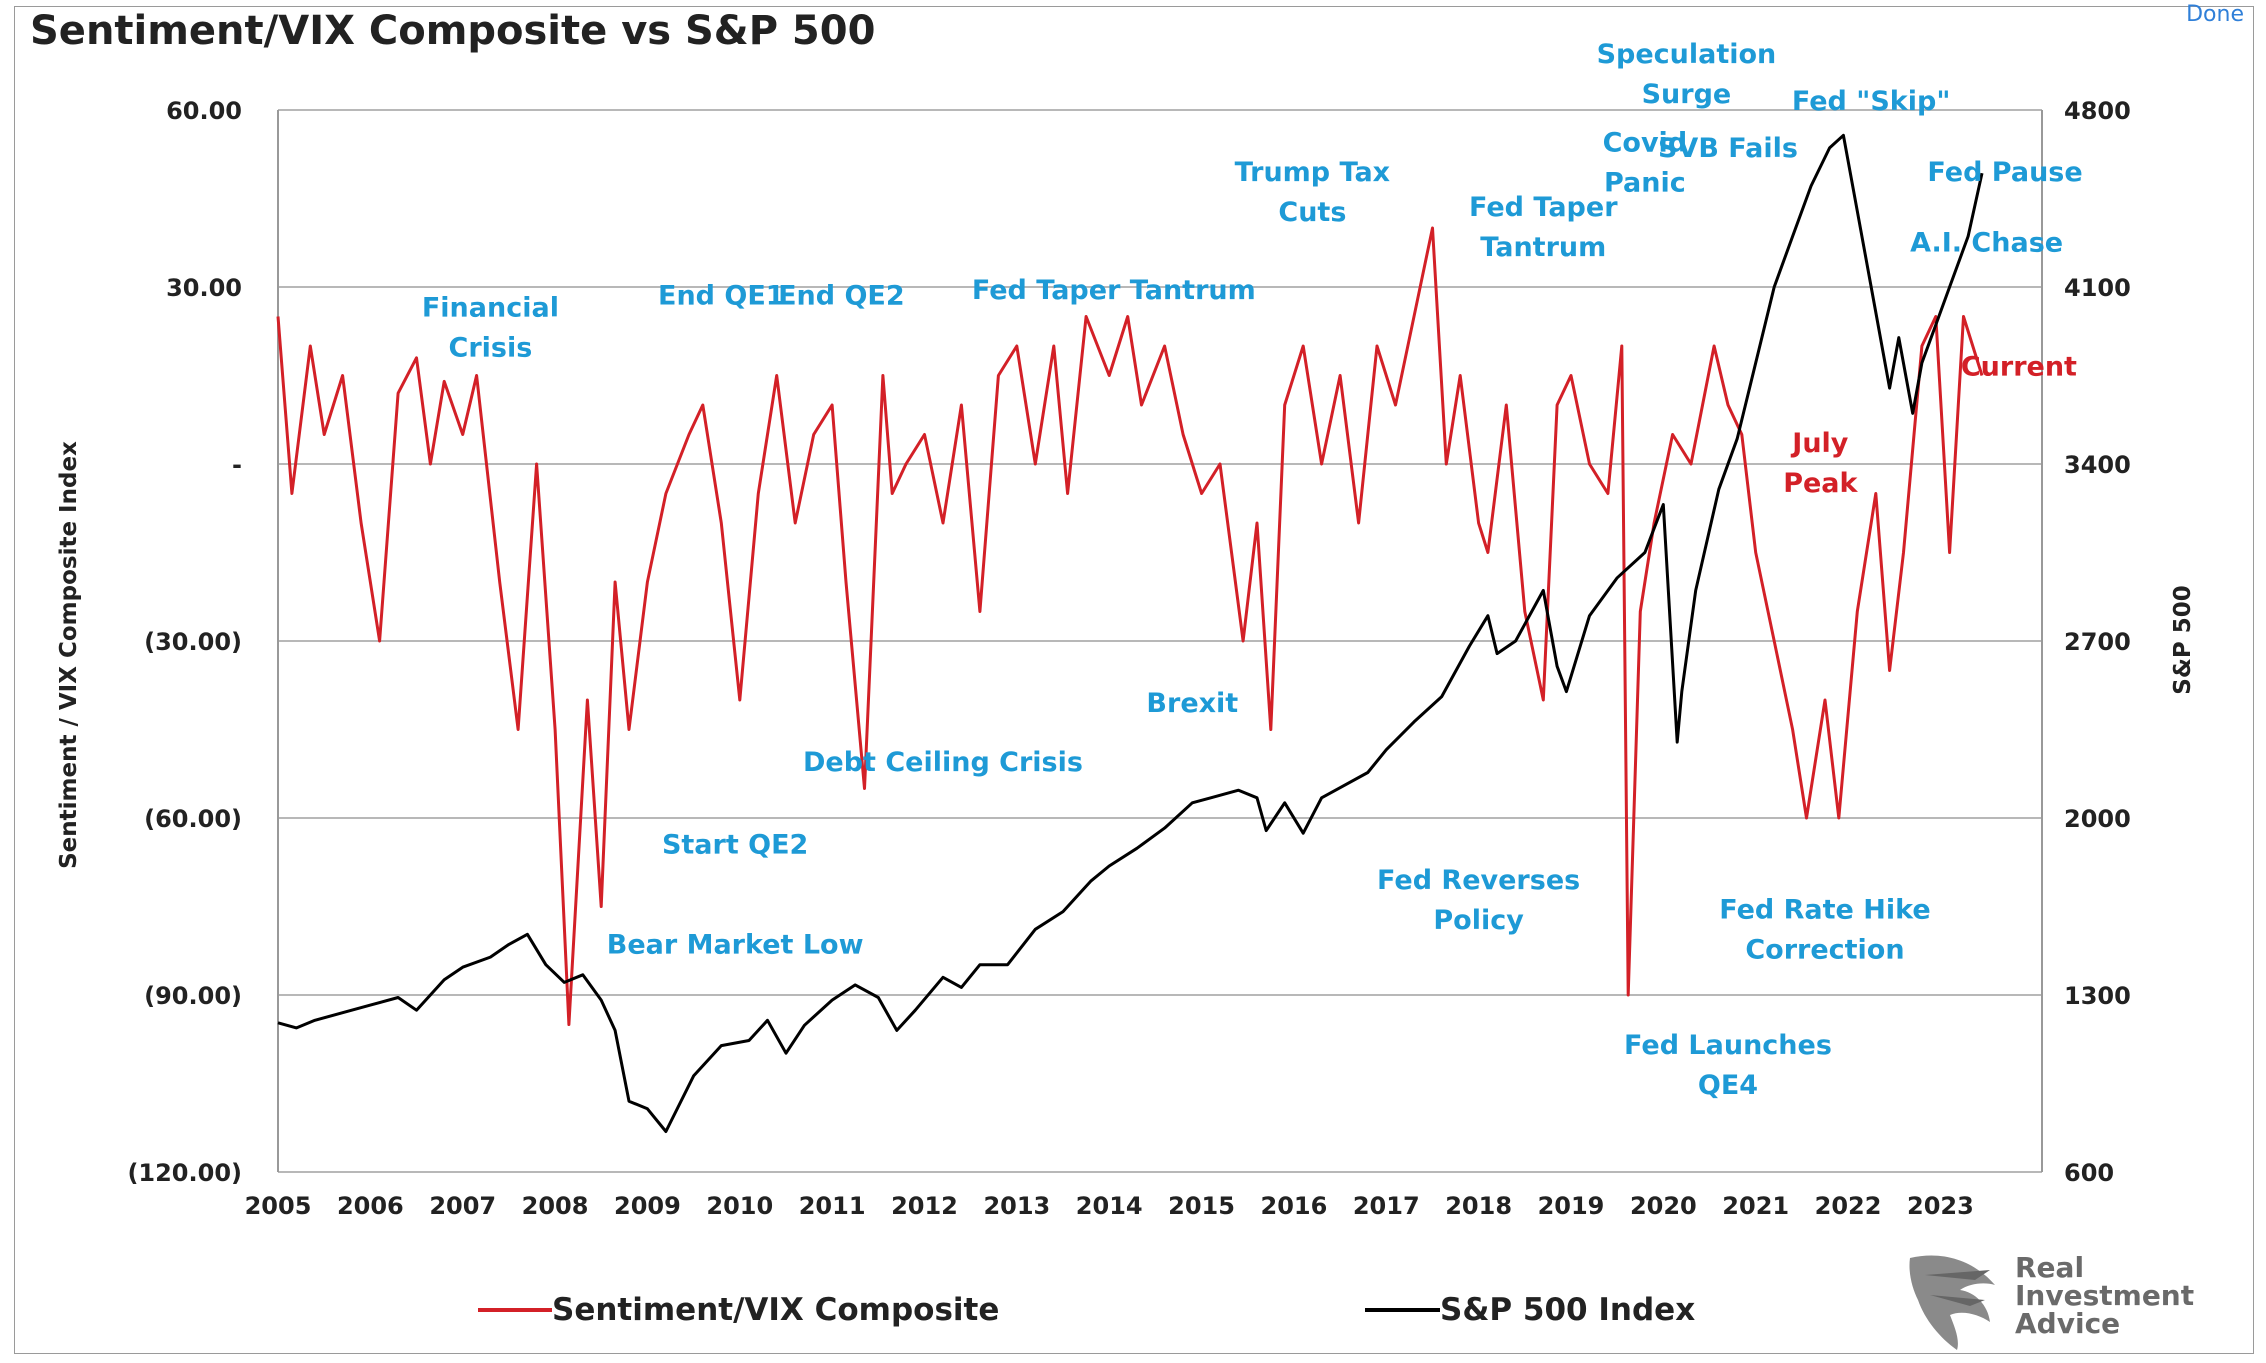 Image resolution: width=2266 pixels, height=1363 pixels. What do you see at coordinates (2089, 1173) in the screenshot?
I see `y2-tick-label: 600` at bounding box center [2089, 1173].